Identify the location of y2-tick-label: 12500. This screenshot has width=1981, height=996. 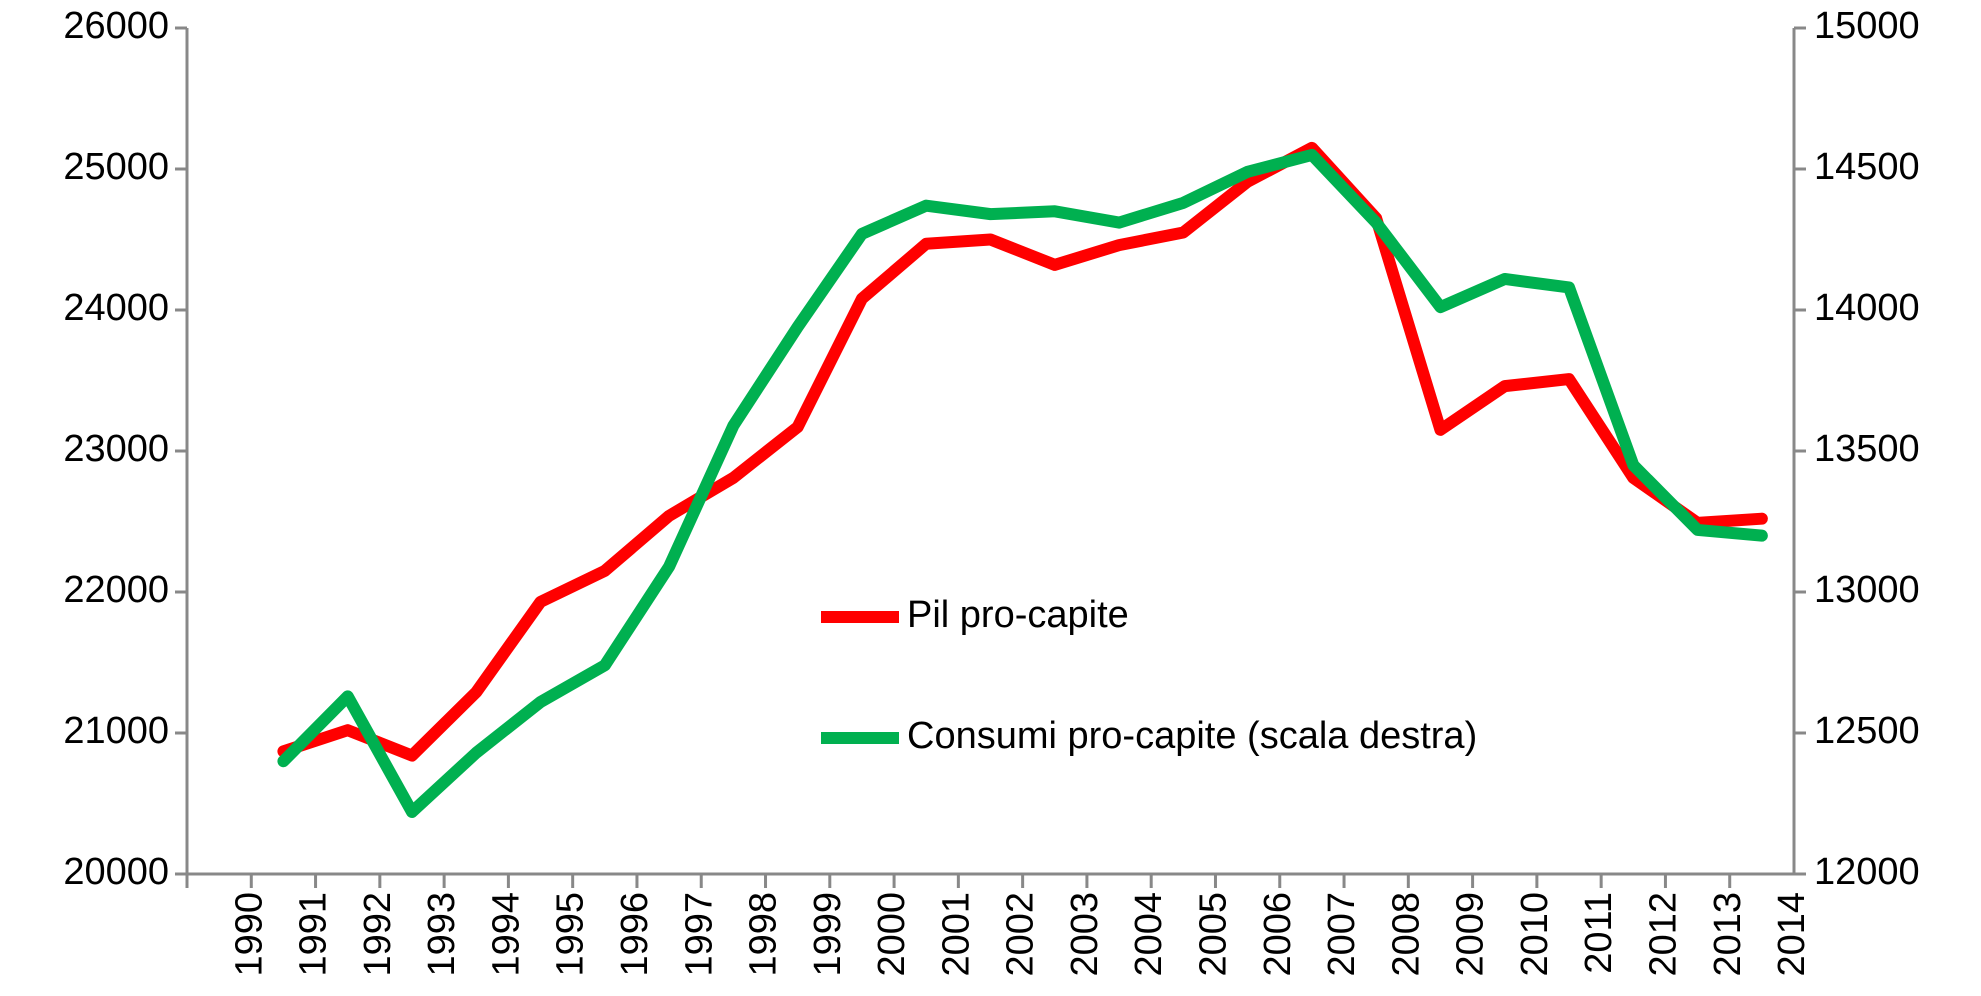
(1867, 731).